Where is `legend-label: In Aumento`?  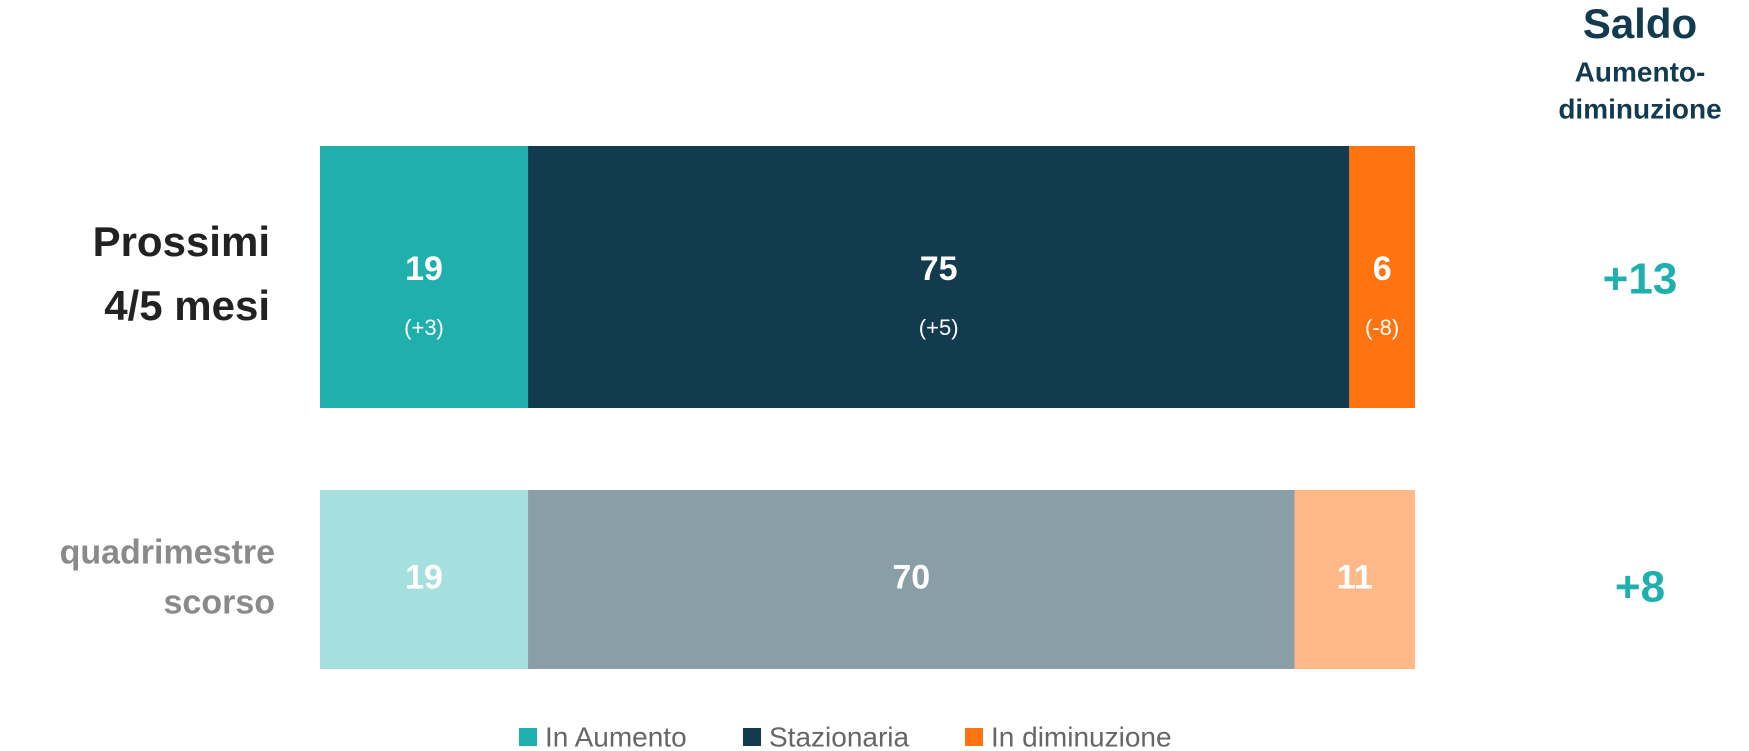 legend-label: In Aumento is located at coordinates (616, 736).